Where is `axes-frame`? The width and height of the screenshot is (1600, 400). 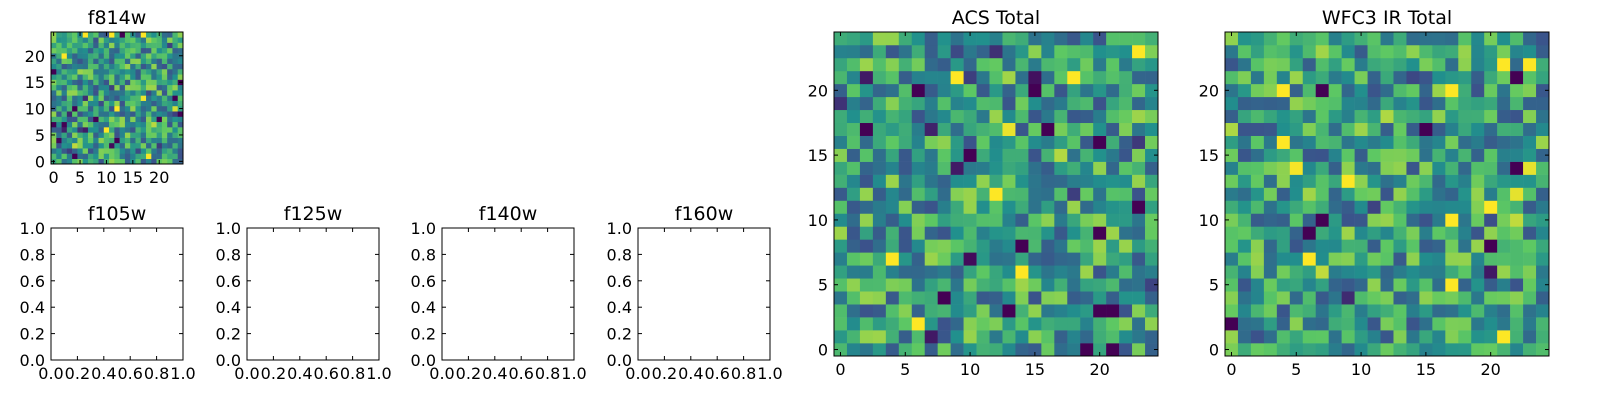
axes-frame is located at coordinates (117, 294).